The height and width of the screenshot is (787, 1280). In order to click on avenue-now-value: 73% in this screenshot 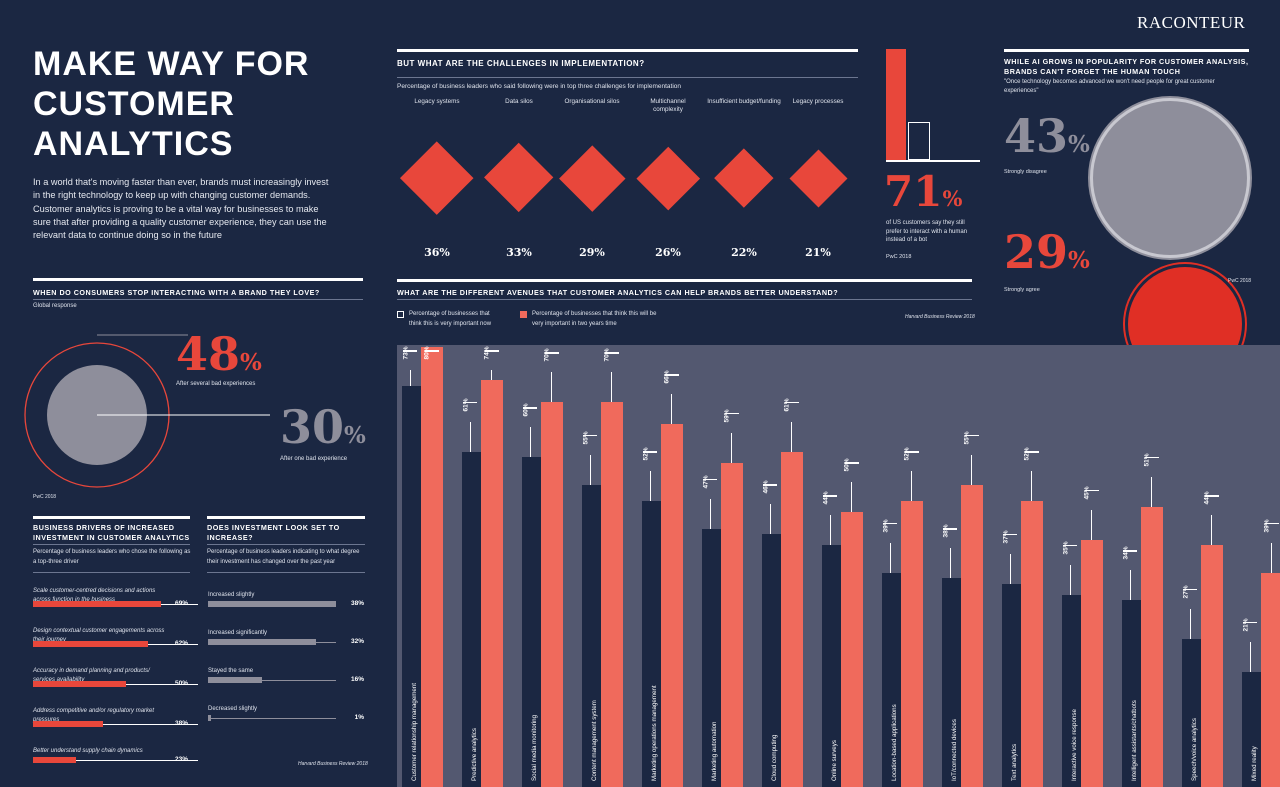, I will do `click(406, 353)`.